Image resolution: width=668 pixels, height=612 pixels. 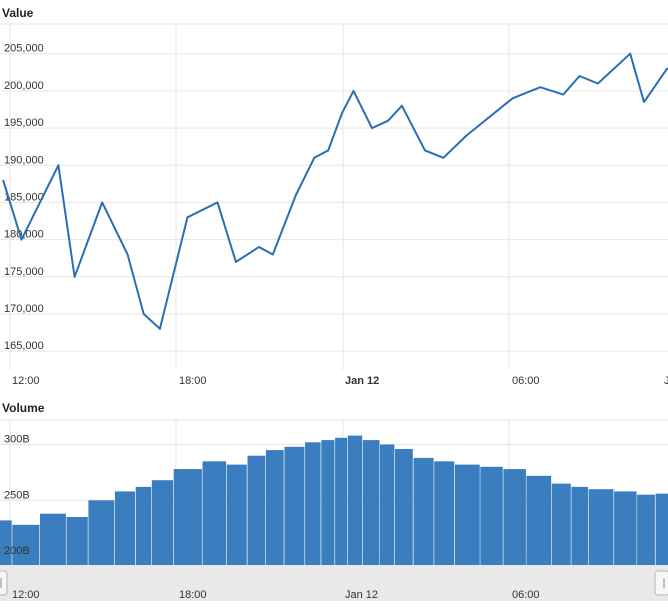 I want to click on navigator-track, so click(x=334, y=583).